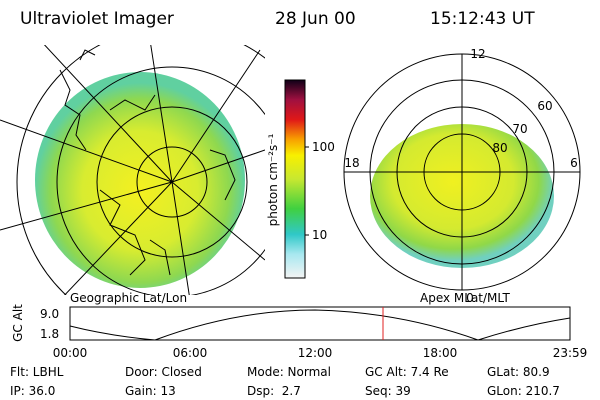  I want to click on timeline-x-label: 12:00, so click(315, 353).